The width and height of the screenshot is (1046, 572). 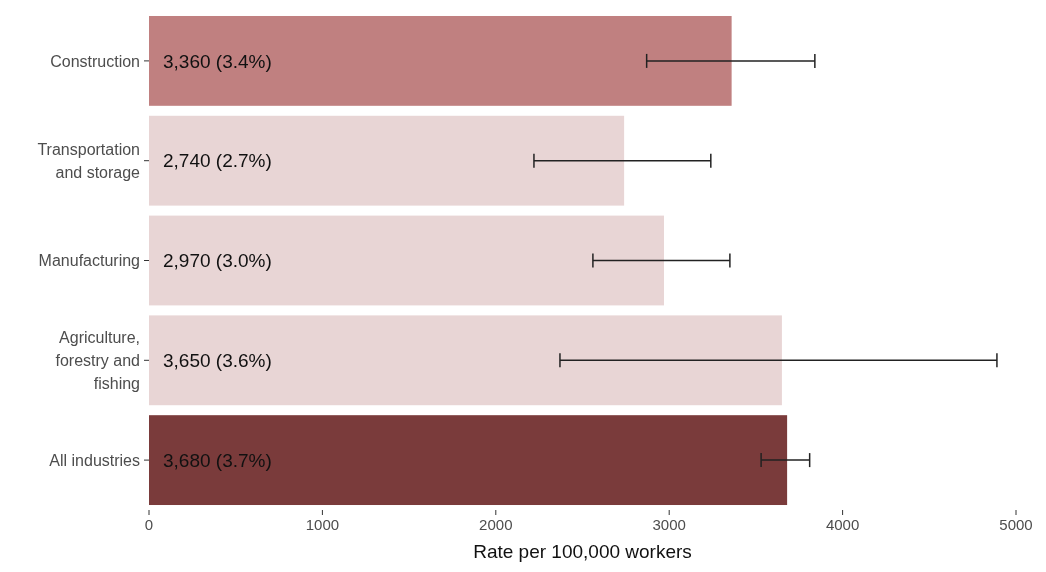 What do you see at coordinates (669, 524) in the screenshot?
I see `x-tick-label: 3000` at bounding box center [669, 524].